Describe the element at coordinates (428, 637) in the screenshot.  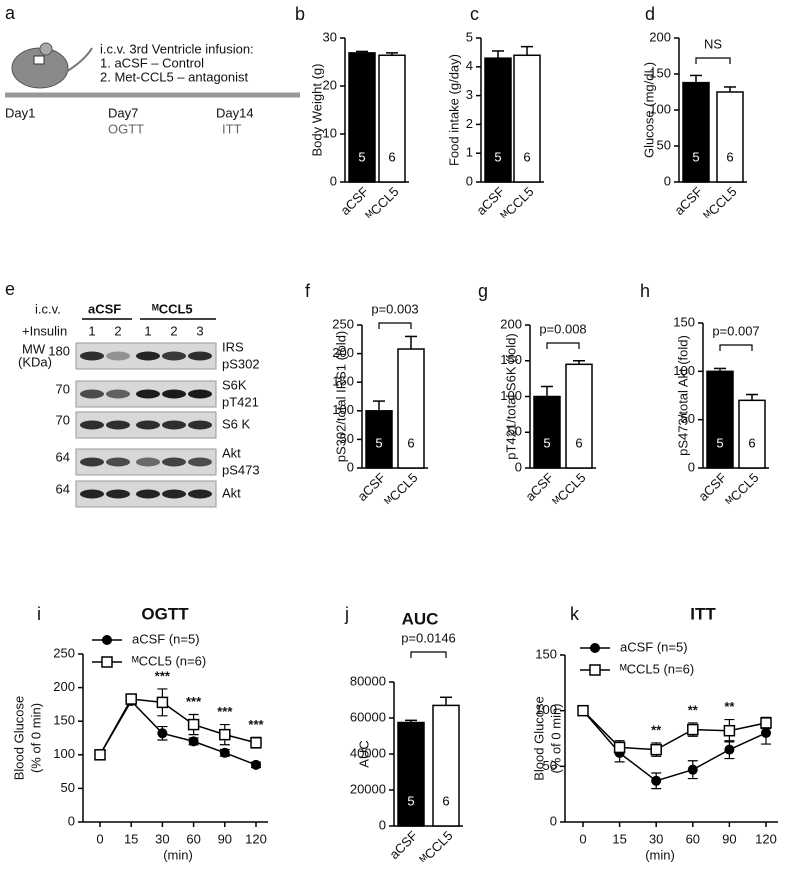
I see `significance-label: p=0.0146` at that location.